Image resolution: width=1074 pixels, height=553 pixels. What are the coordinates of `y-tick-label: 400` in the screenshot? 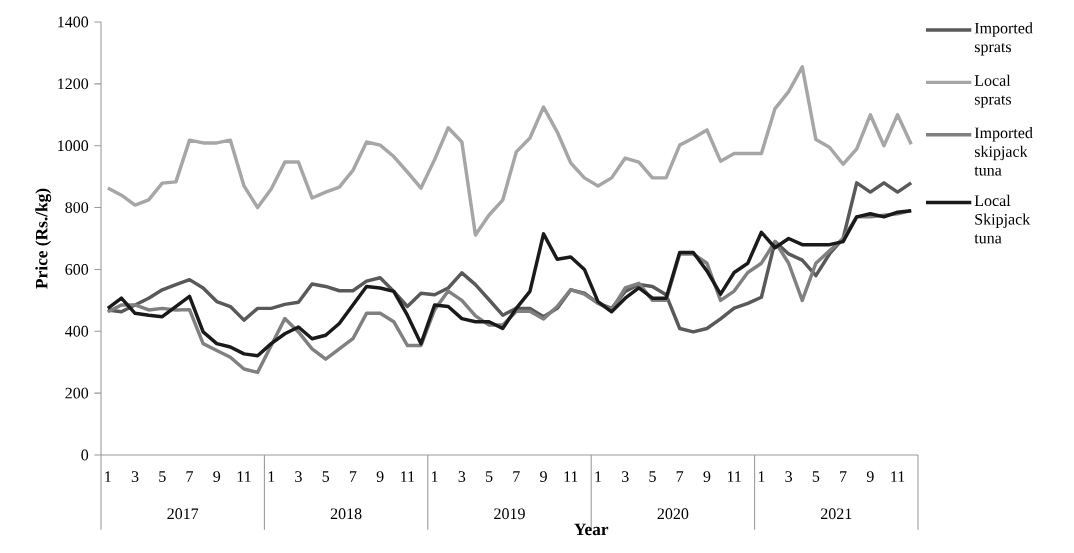 It's located at (77, 331).